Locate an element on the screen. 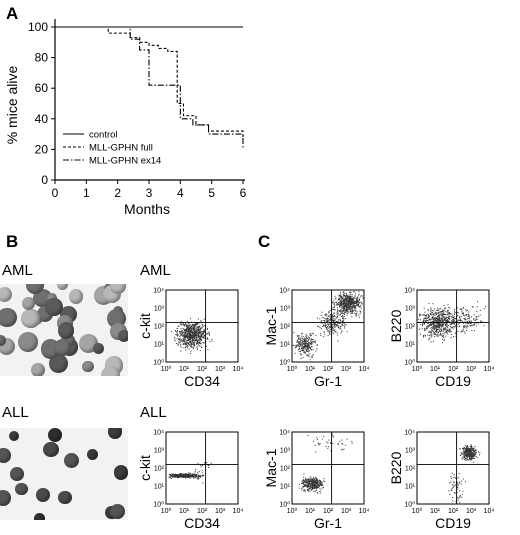 Image resolution: width=520 pixels, height=535 pixels. y-tick-label: 60 is located at coordinates (42, 88).